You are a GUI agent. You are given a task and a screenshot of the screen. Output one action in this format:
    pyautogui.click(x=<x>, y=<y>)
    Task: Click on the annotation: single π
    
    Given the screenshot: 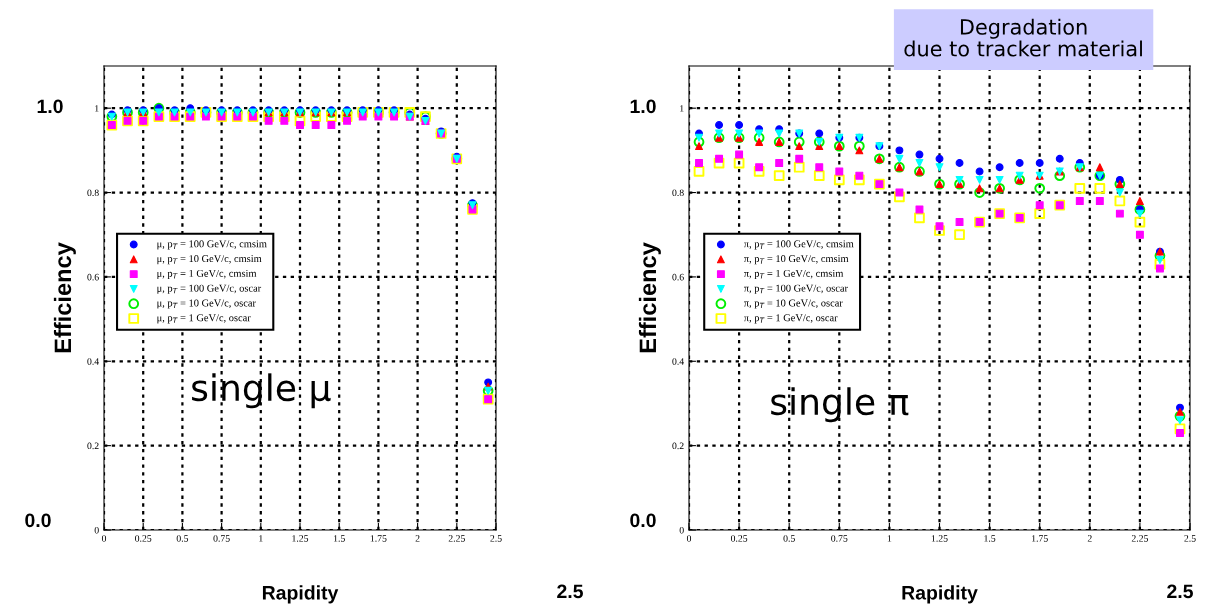 What is the action you would take?
    pyautogui.click(x=840, y=405)
    